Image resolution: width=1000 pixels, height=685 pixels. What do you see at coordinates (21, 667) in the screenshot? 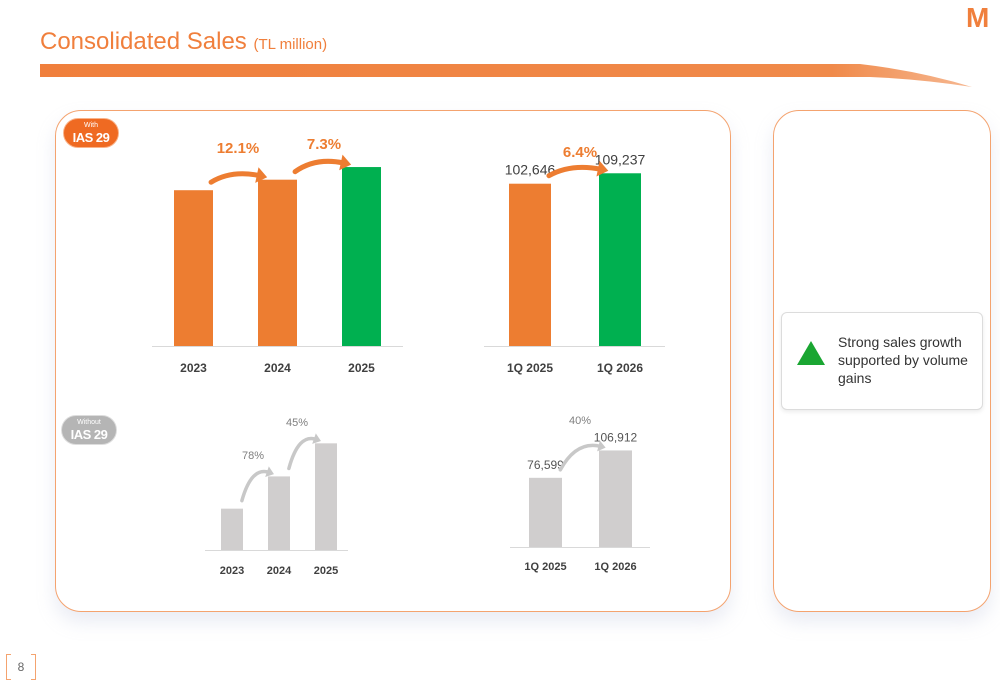
I see `page-number: 8` at bounding box center [21, 667].